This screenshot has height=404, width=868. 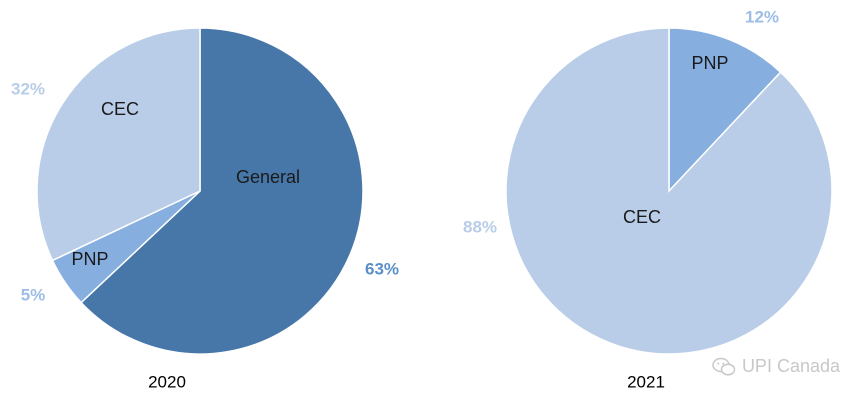 I want to click on slice-percent-general: 63%, so click(x=382, y=268).